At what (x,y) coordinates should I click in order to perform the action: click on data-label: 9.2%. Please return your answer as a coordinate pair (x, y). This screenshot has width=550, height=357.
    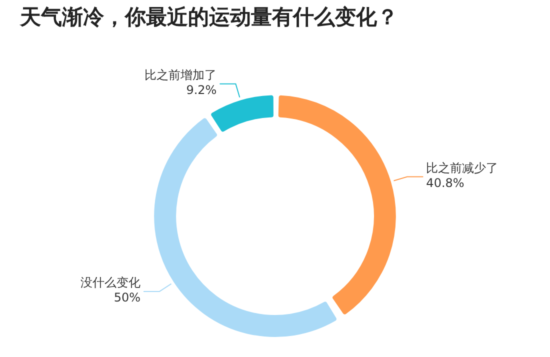
    Looking at the image, I should click on (201, 90).